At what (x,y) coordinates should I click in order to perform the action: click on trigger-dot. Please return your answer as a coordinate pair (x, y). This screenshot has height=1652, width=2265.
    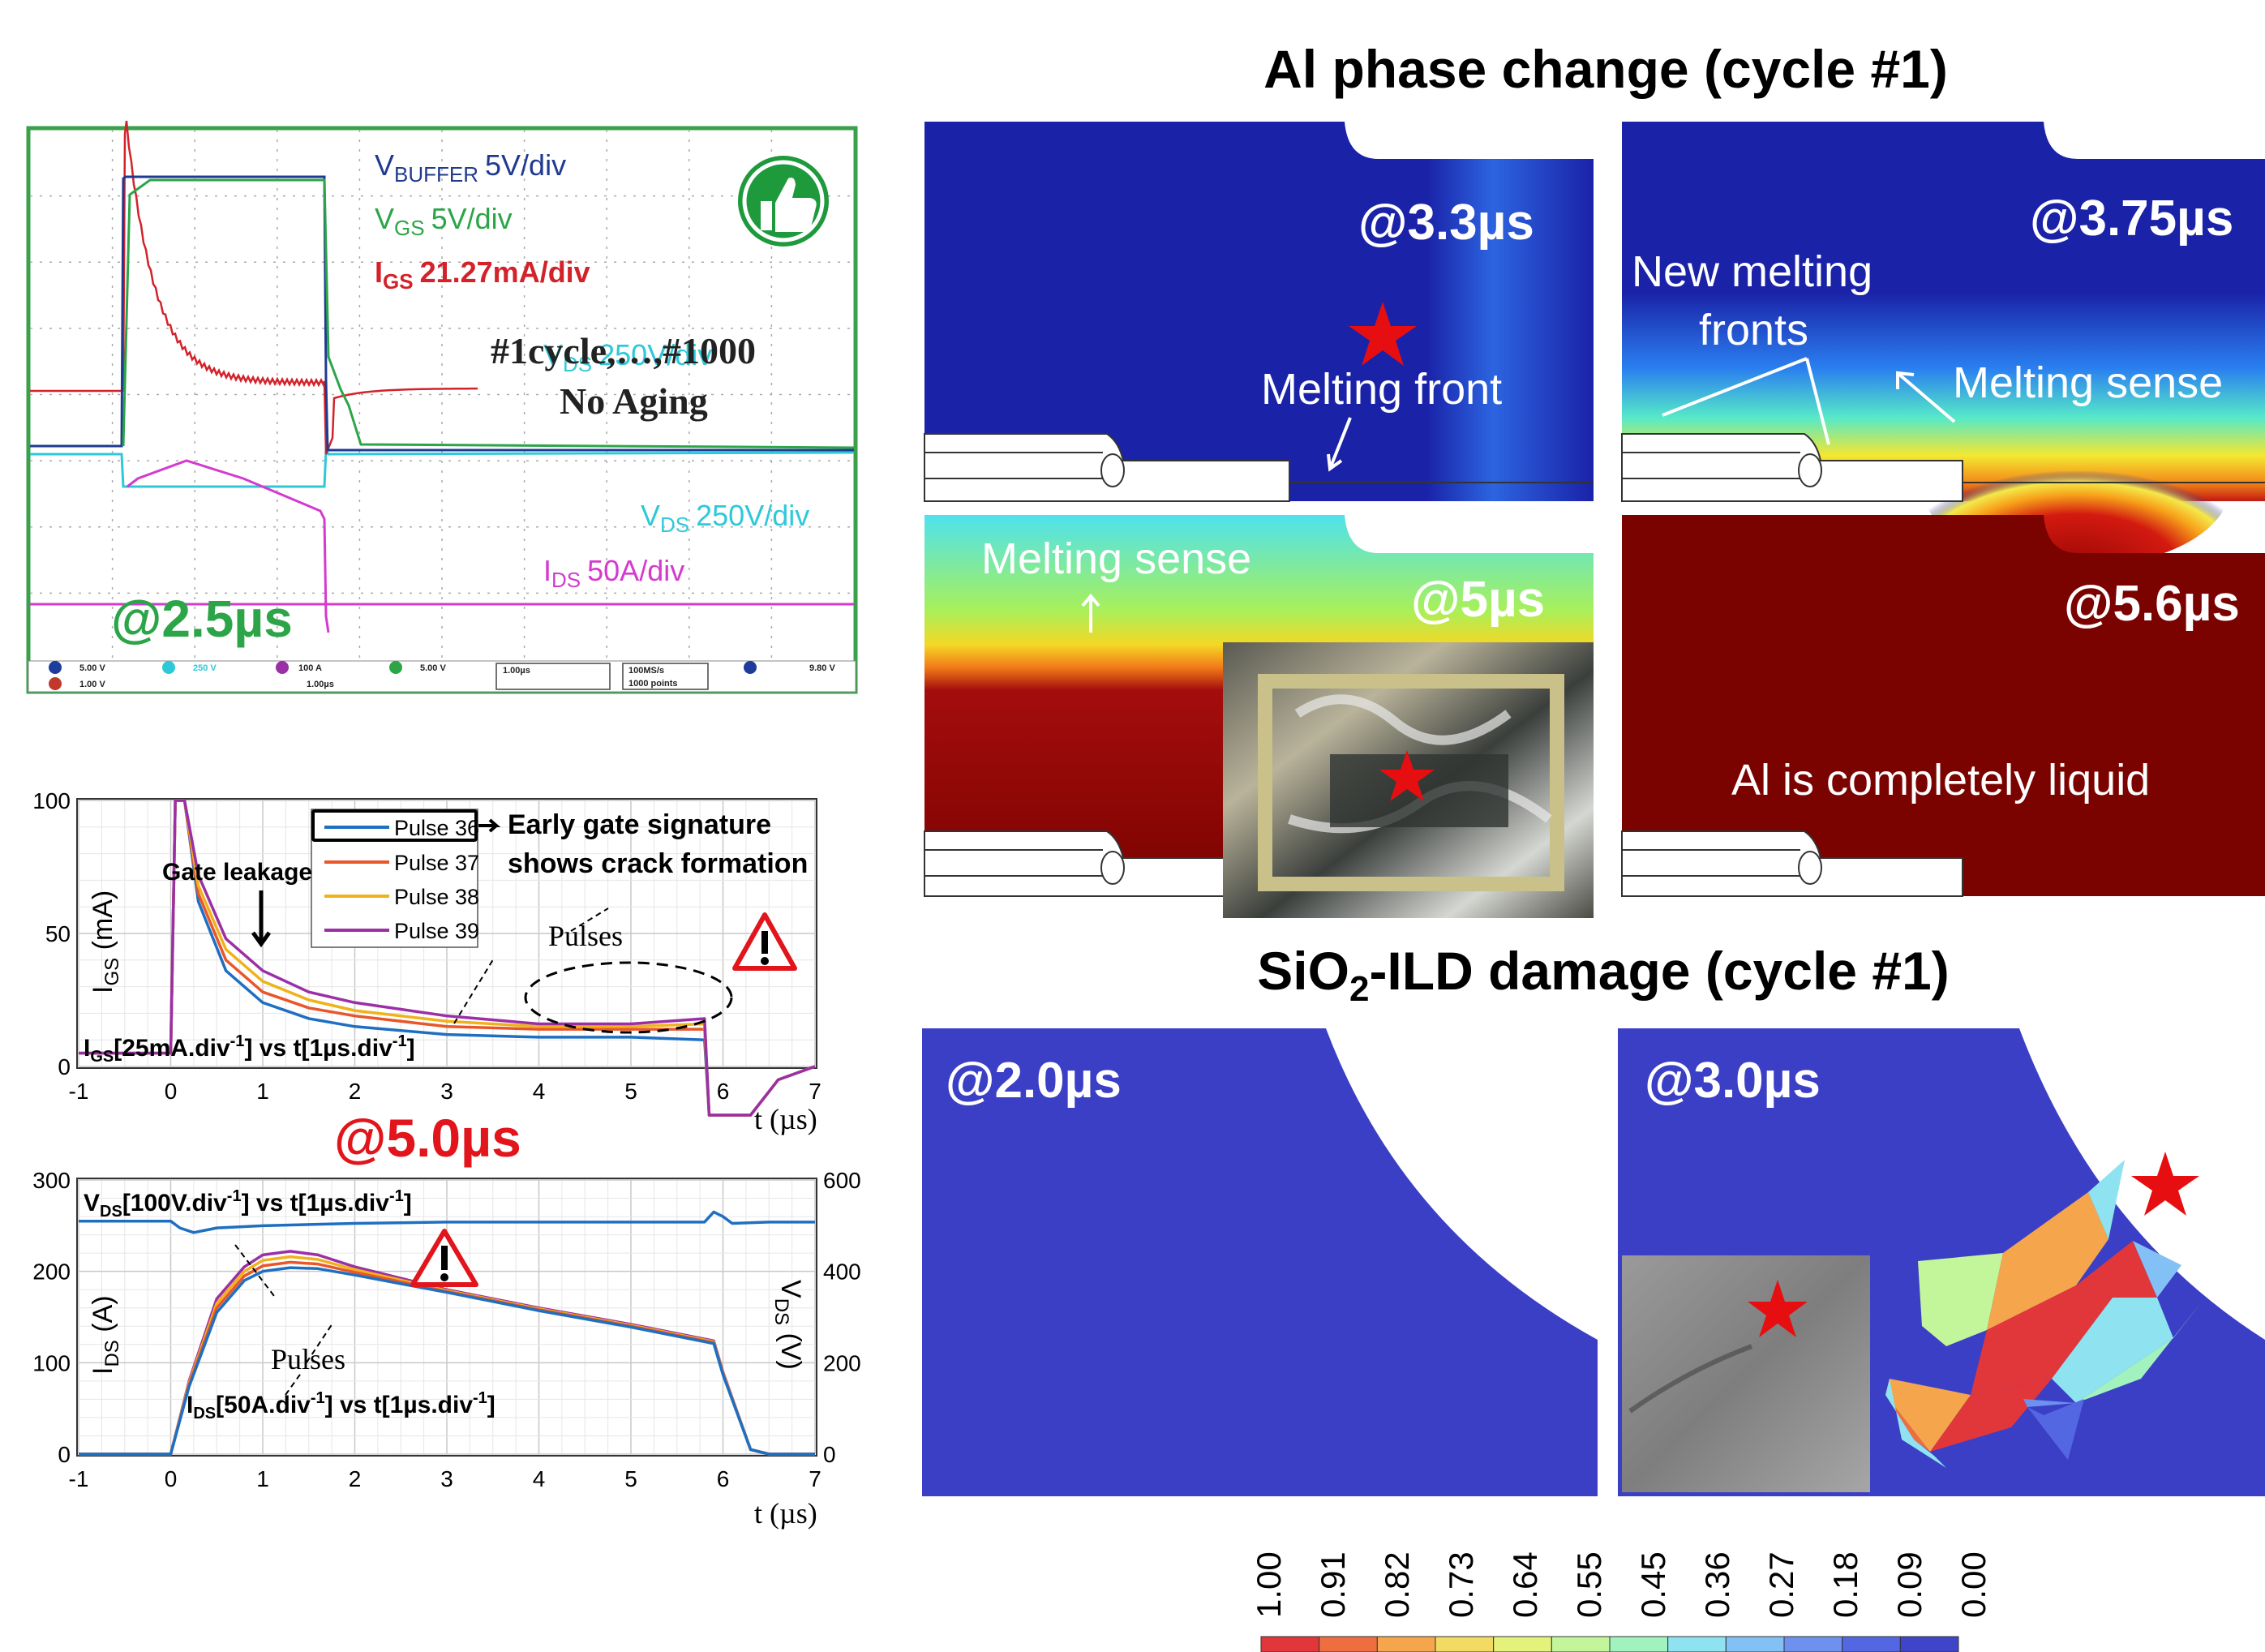
    Looking at the image, I should click on (750, 668).